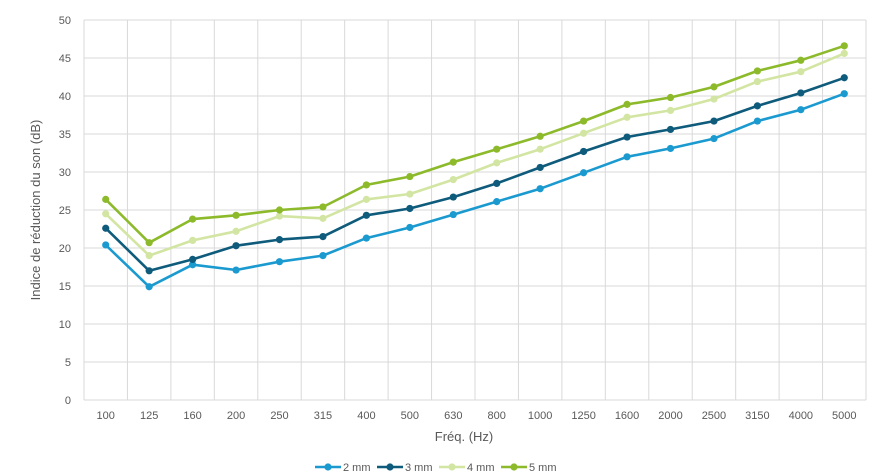 Image resolution: width=871 pixels, height=475 pixels. Describe the element at coordinates (65, 287) in the screenshot. I see `y-tick-label: 15` at that location.